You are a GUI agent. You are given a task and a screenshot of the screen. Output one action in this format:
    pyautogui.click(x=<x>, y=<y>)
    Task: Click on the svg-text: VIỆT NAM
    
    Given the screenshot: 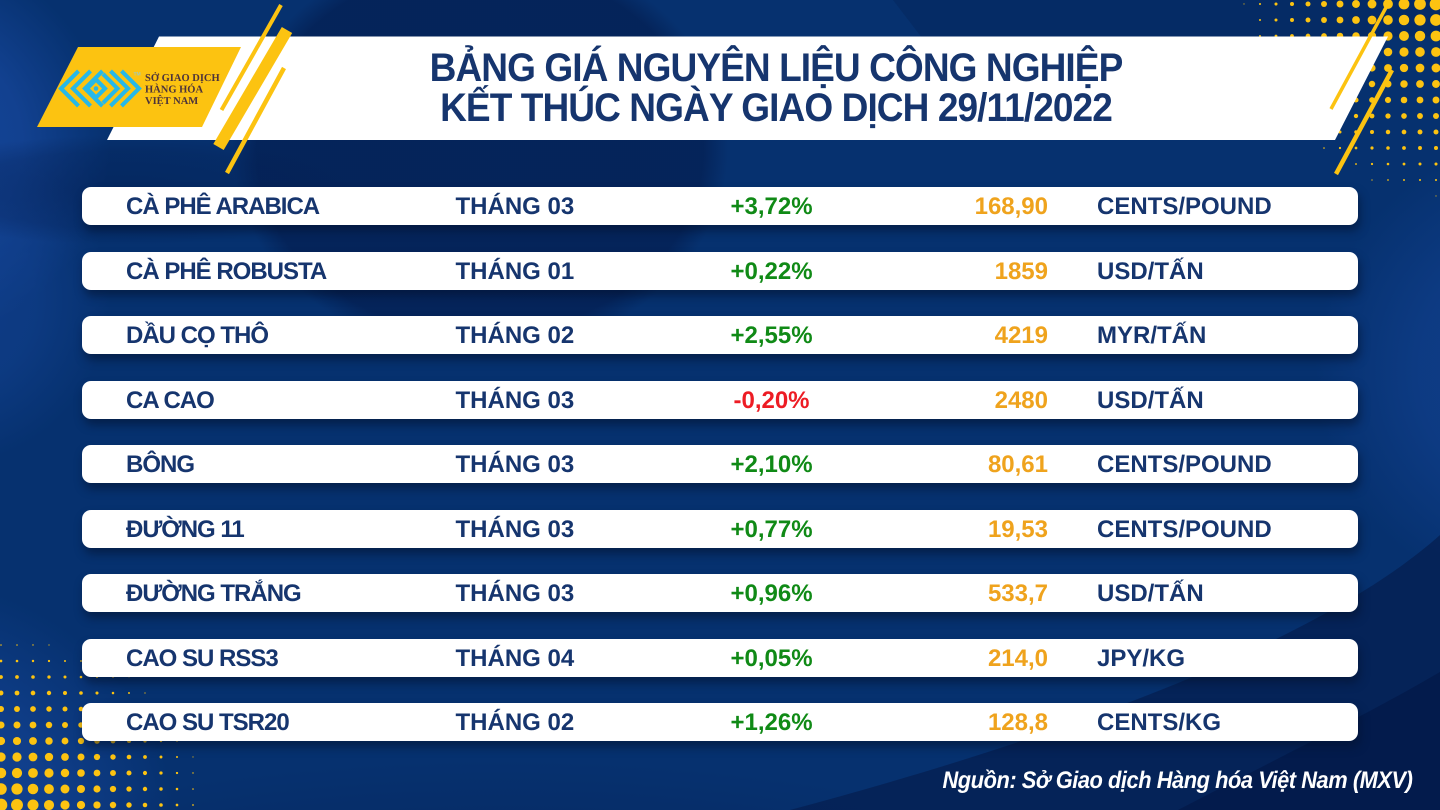 What is the action you would take?
    pyautogui.click(x=171, y=100)
    